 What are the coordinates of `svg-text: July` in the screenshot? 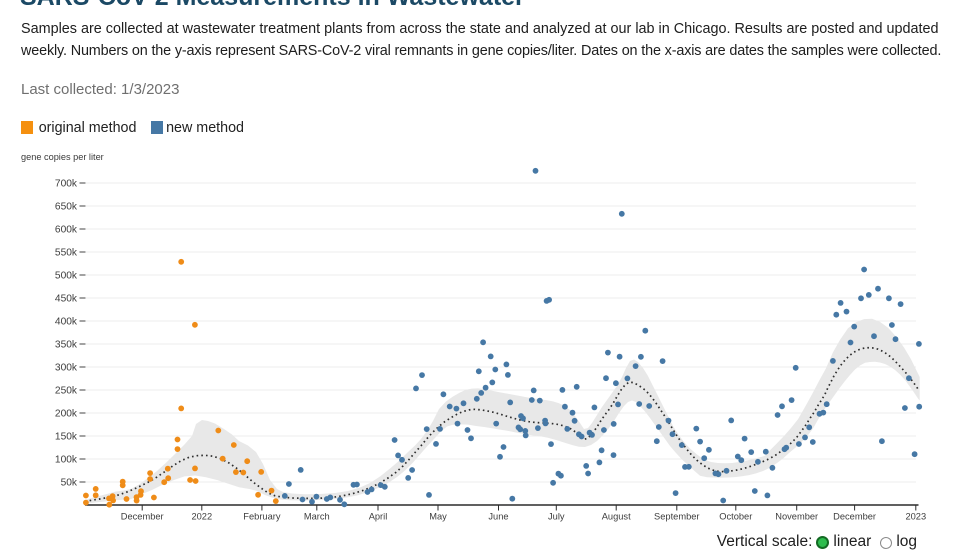 It's located at (556, 517).